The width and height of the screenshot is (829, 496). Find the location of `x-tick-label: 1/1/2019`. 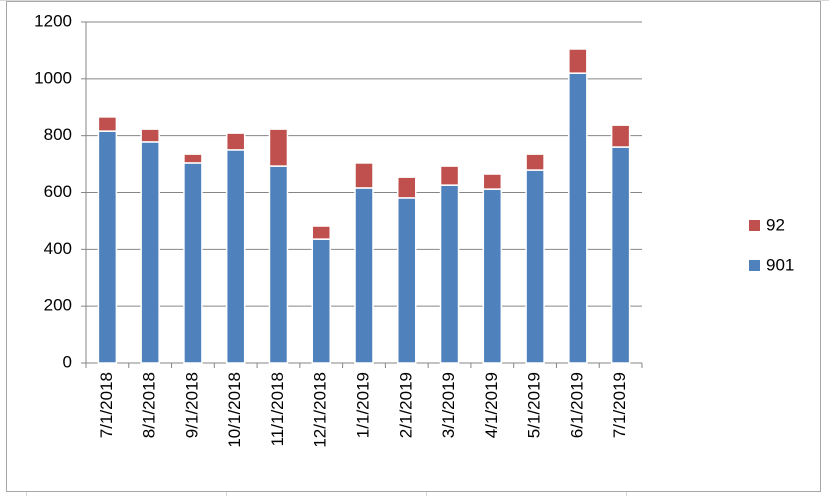

x-tick-label: 1/1/2019 is located at coordinates (362, 405).